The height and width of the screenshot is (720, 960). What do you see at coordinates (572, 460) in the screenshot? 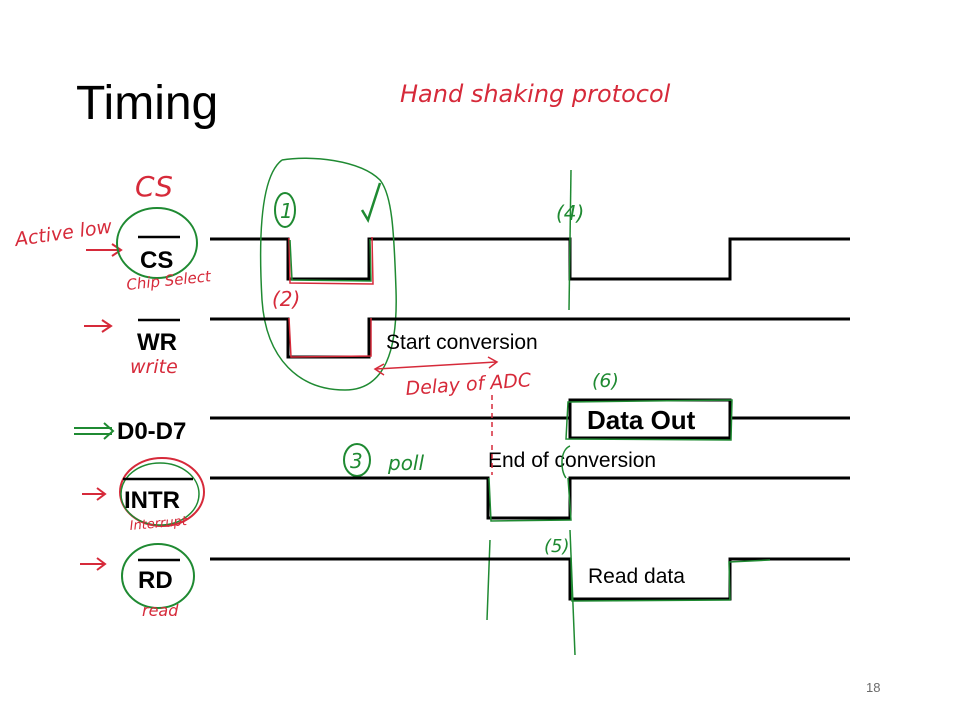
I see `end-of-conversion-label: End of conversion` at bounding box center [572, 460].